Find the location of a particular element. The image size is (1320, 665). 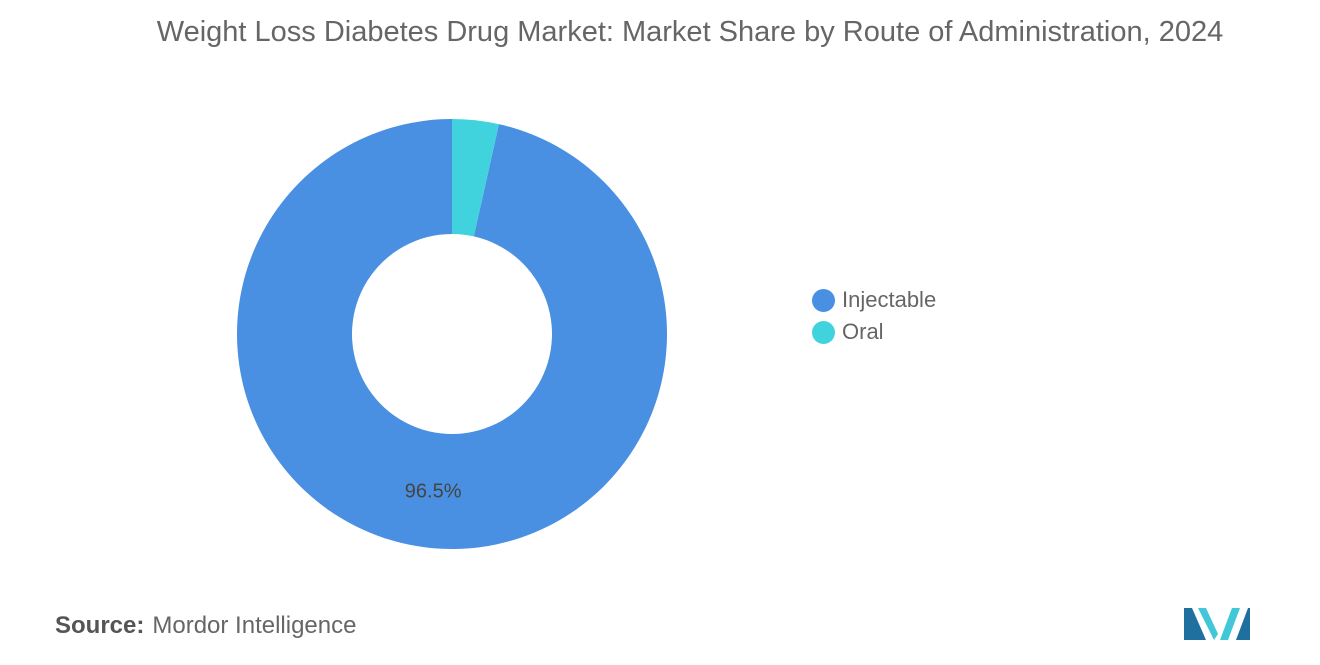

mordor-intelligence-logo is located at coordinates (1217, 624).